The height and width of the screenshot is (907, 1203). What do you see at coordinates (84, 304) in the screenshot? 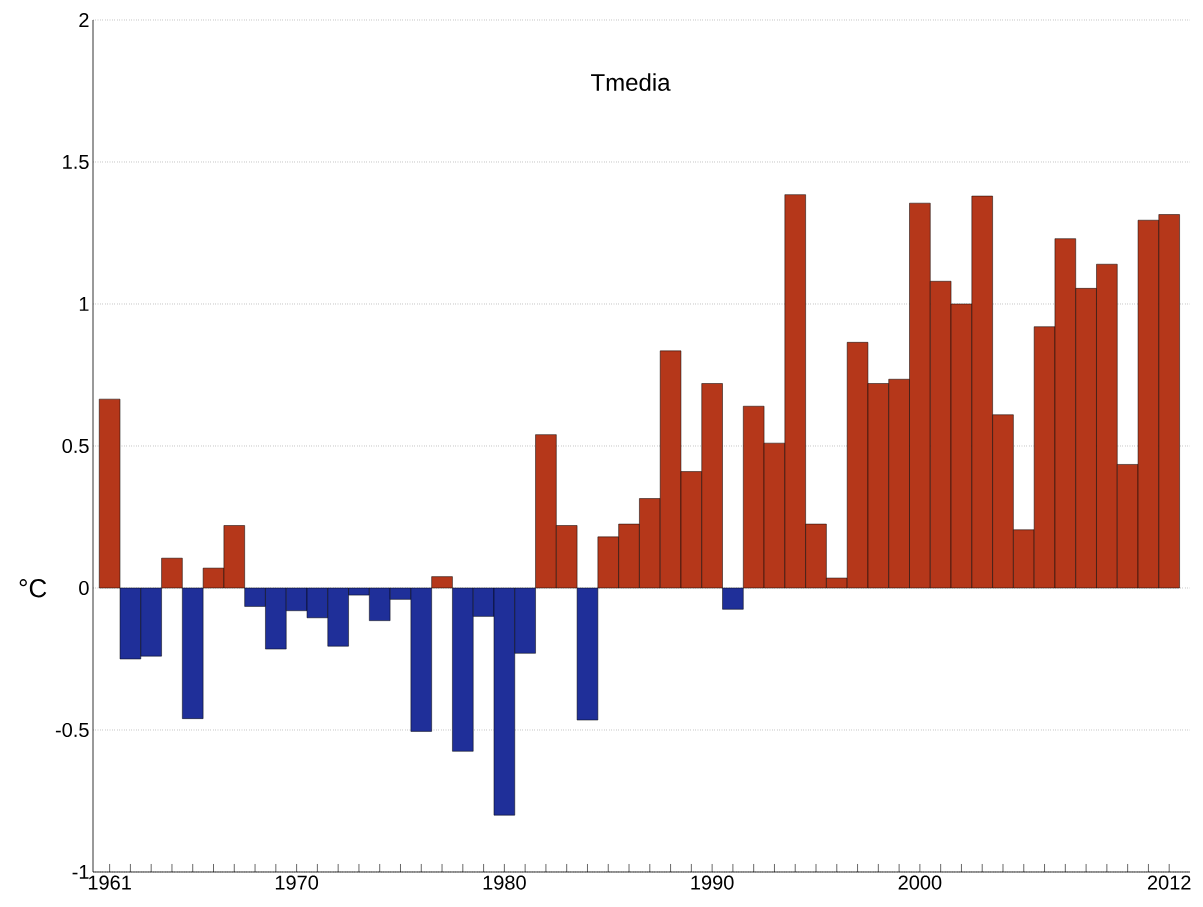
I see `y-tick-label: 1` at bounding box center [84, 304].